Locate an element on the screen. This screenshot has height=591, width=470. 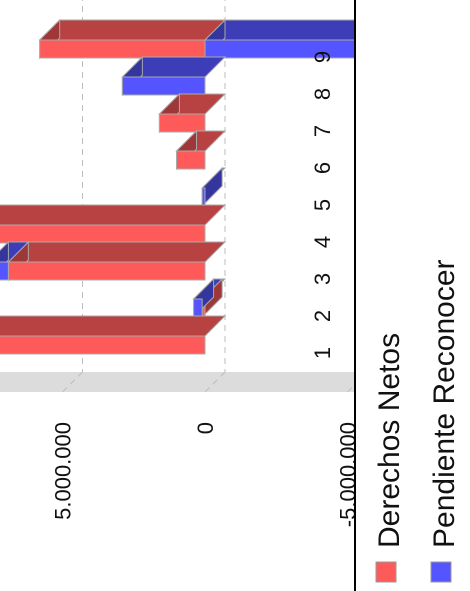
x-tick-label: 4 is located at coordinates (322, 242).